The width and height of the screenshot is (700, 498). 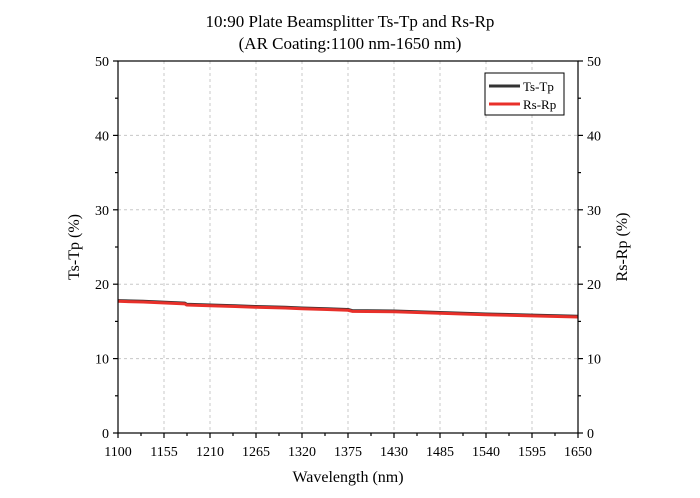 What do you see at coordinates (590, 434) in the screenshot?
I see `y2-tick-label: 0` at bounding box center [590, 434].